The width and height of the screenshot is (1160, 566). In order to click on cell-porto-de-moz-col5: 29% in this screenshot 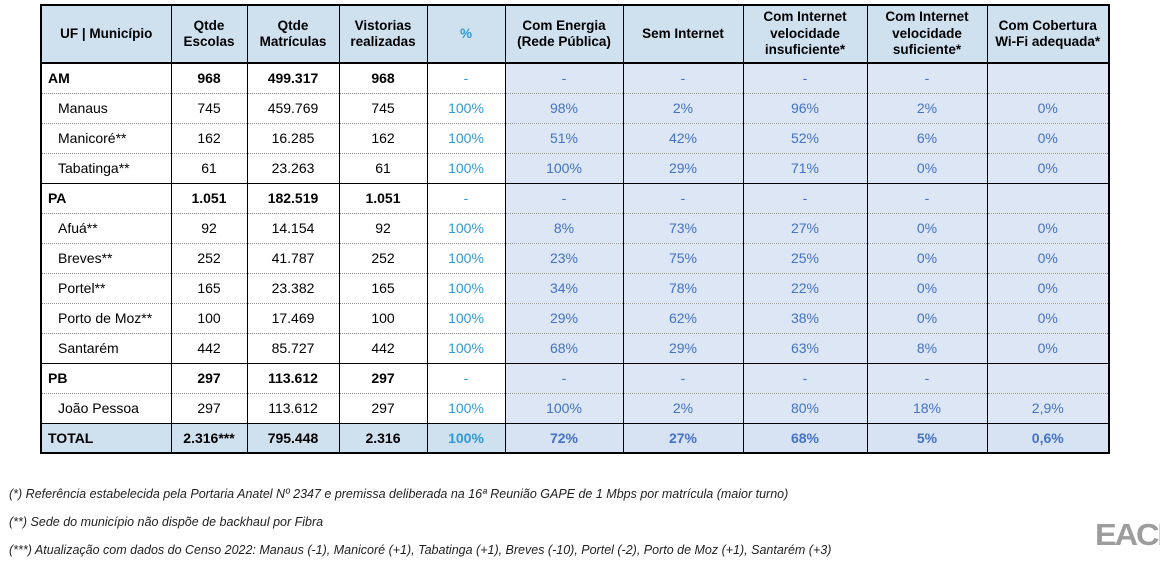, I will do `click(564, 317)`.